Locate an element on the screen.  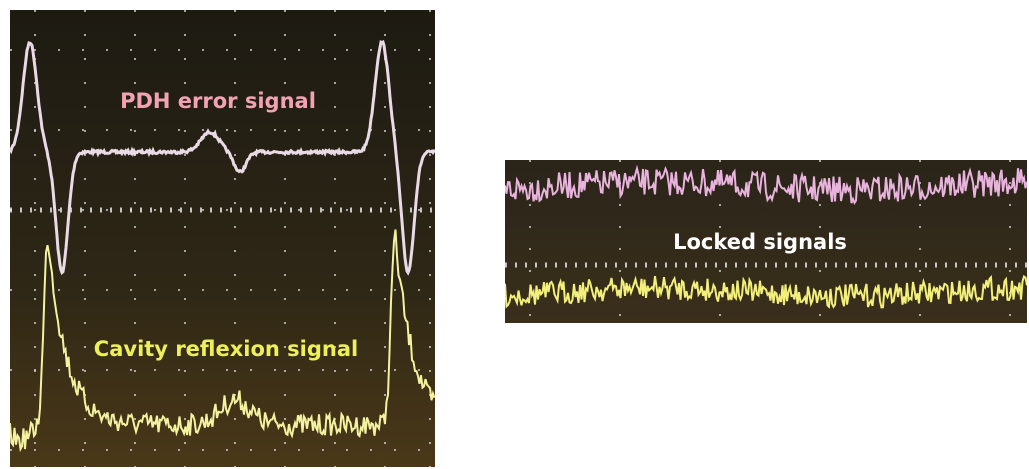
pdh-locked-trace is located at coordinates (766, 184).